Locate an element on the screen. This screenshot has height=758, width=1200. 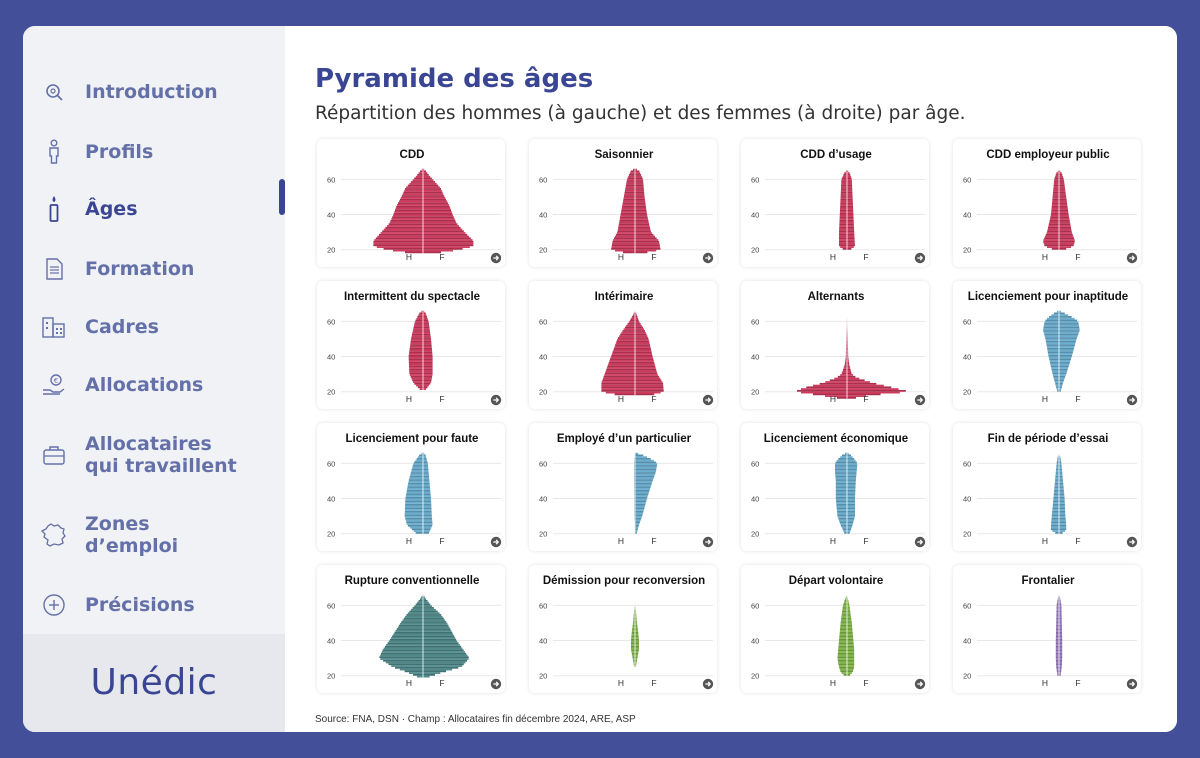
sidebar-item-formation: Formation is located at coordinates (154, 269).